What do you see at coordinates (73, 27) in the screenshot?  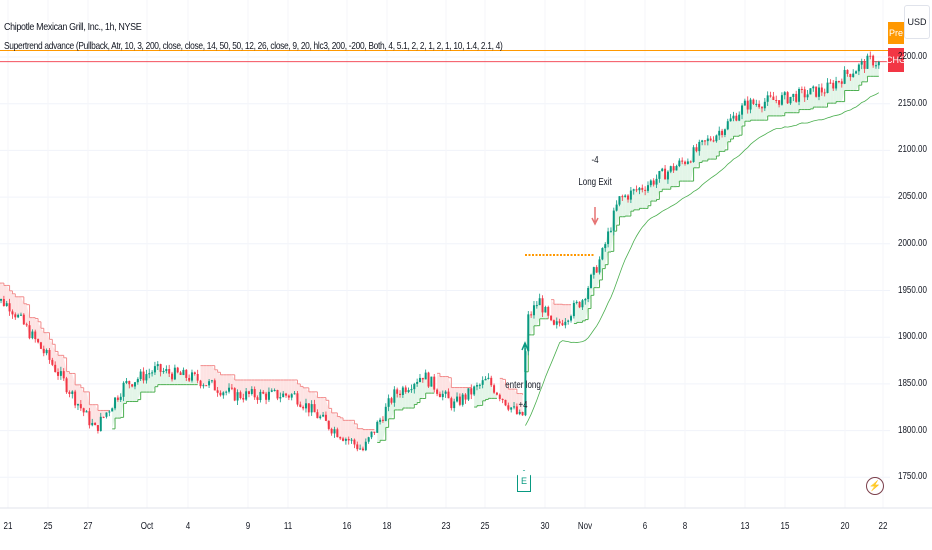 I see `symbol-title: Chipotle Mexican Grill, Inc., 1h, NYSE` at bounding box center [73, 27].